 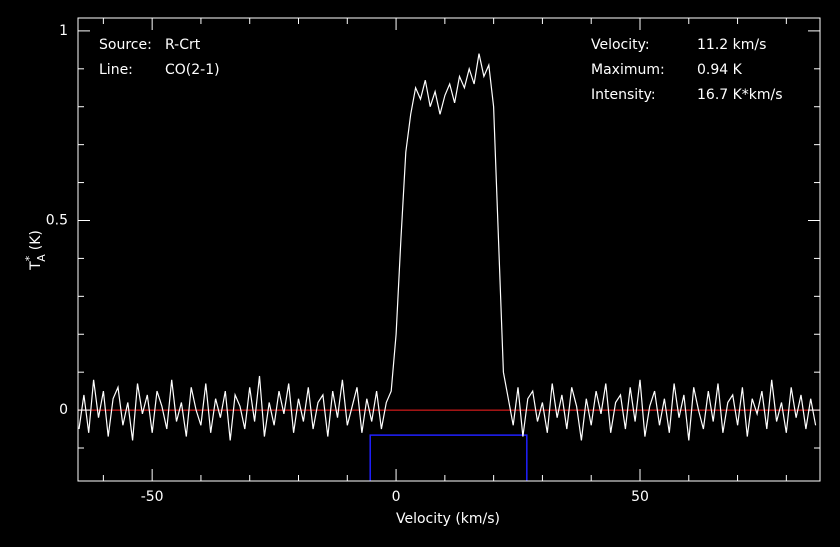 What do you see at coordinates (731, 45) in the screenshot?
I see `info-value: 11.2 km/s` at bounding box center [731, 45].